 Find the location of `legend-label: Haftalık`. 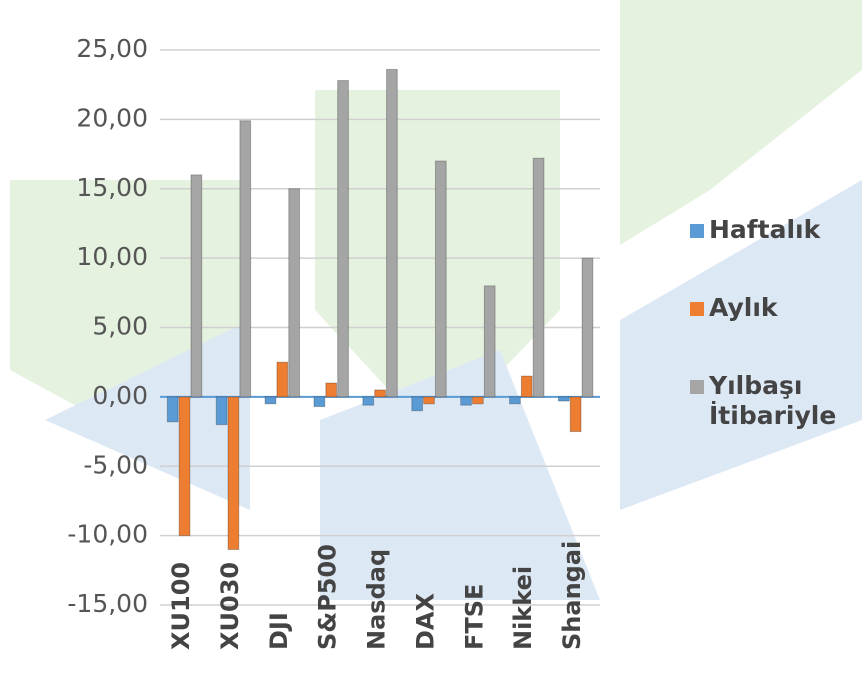

legend-label: Haftalık is located at coordinates (765, 229).